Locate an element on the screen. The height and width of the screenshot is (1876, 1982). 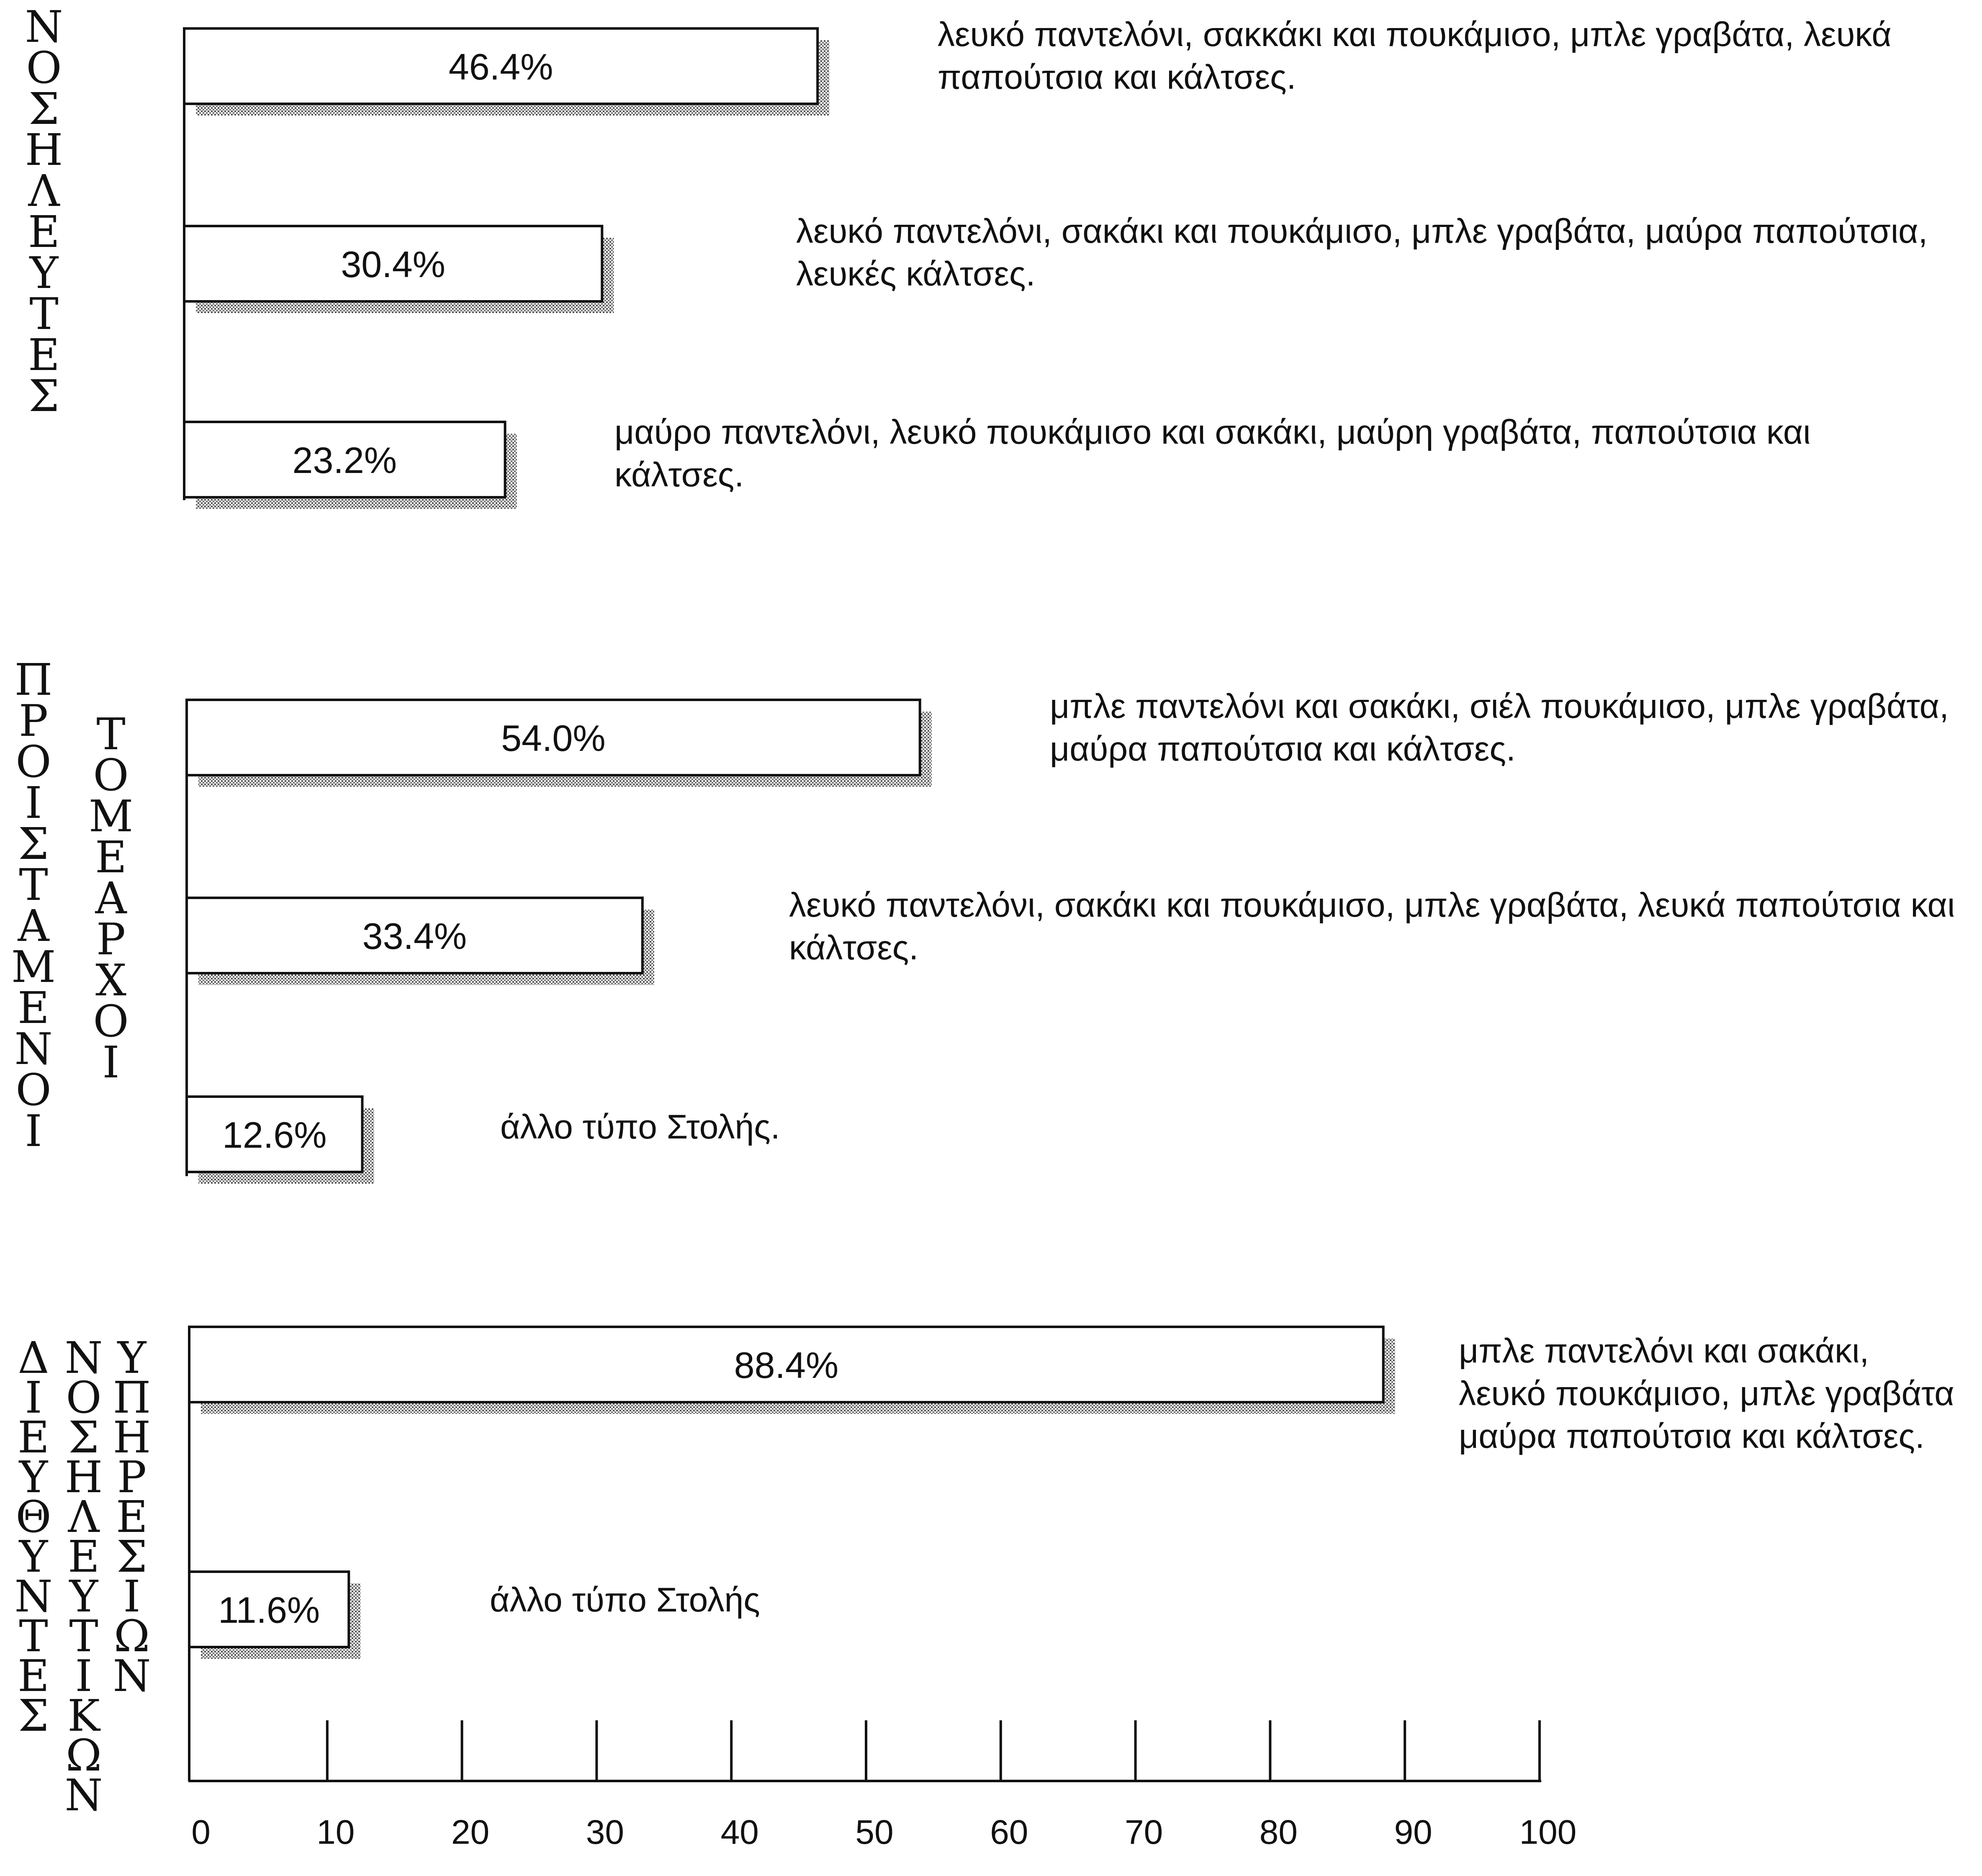
x-tick-label: 10 is located at coordinates (335, 1832).